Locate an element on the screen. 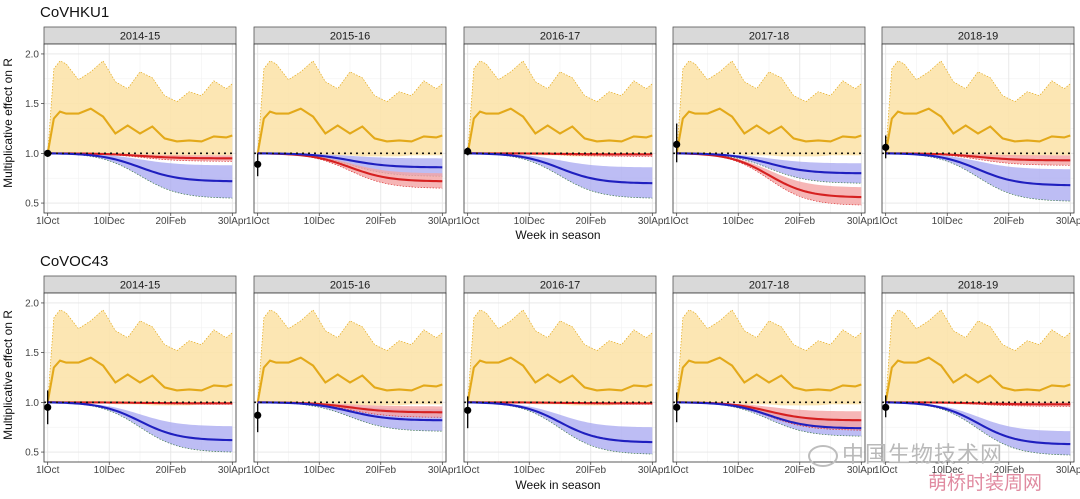 Image resolution: width=1080 pixels, height=499 pixels. panel-covoc43-2015-16: 2015-16 1lOct 10lDec 20lFeb 30lApr is located at coordinates (352, 375).